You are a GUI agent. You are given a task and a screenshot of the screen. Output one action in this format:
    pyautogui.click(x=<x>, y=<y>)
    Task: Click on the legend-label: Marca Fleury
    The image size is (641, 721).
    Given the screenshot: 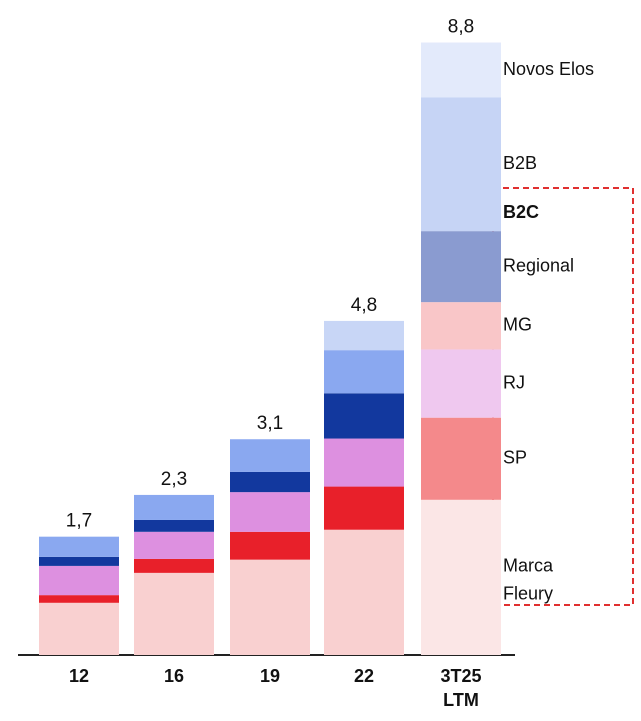 What is the action you would take?
    pyautogui.click(x=528, y=579)
    